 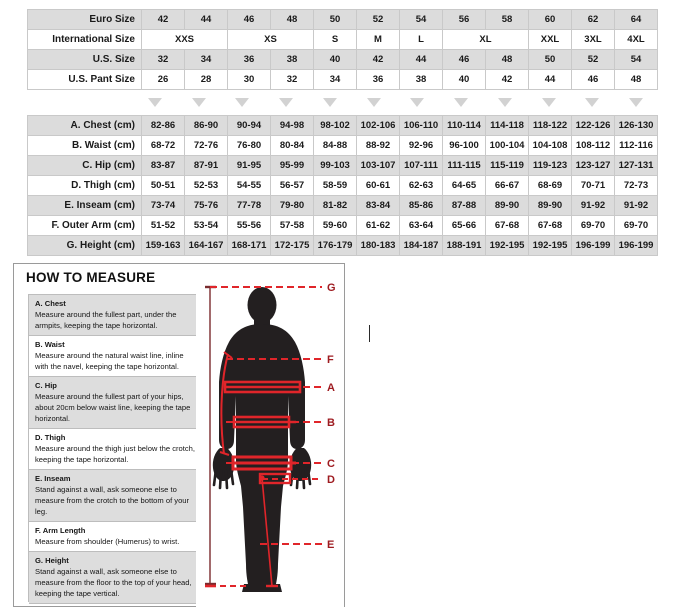 What do you see at coordinates (206, 79) in the screenshot?
I see `size-cell: 28` at bounding box center [206, 79].